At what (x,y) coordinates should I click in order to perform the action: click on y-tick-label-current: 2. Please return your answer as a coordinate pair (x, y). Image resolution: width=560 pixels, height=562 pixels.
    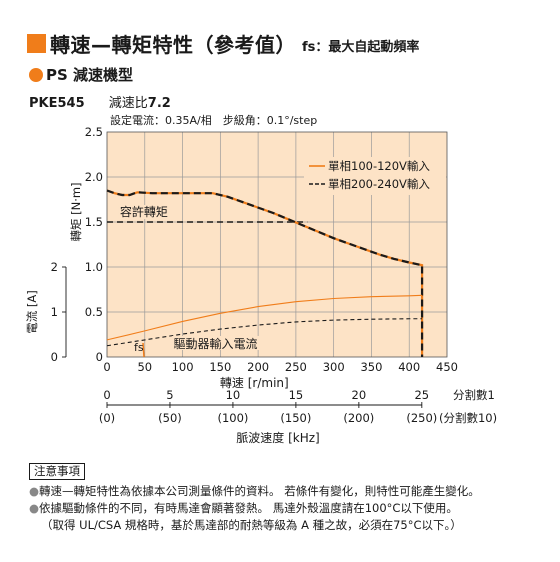
    Looking at the image, I should click on (54, 267).